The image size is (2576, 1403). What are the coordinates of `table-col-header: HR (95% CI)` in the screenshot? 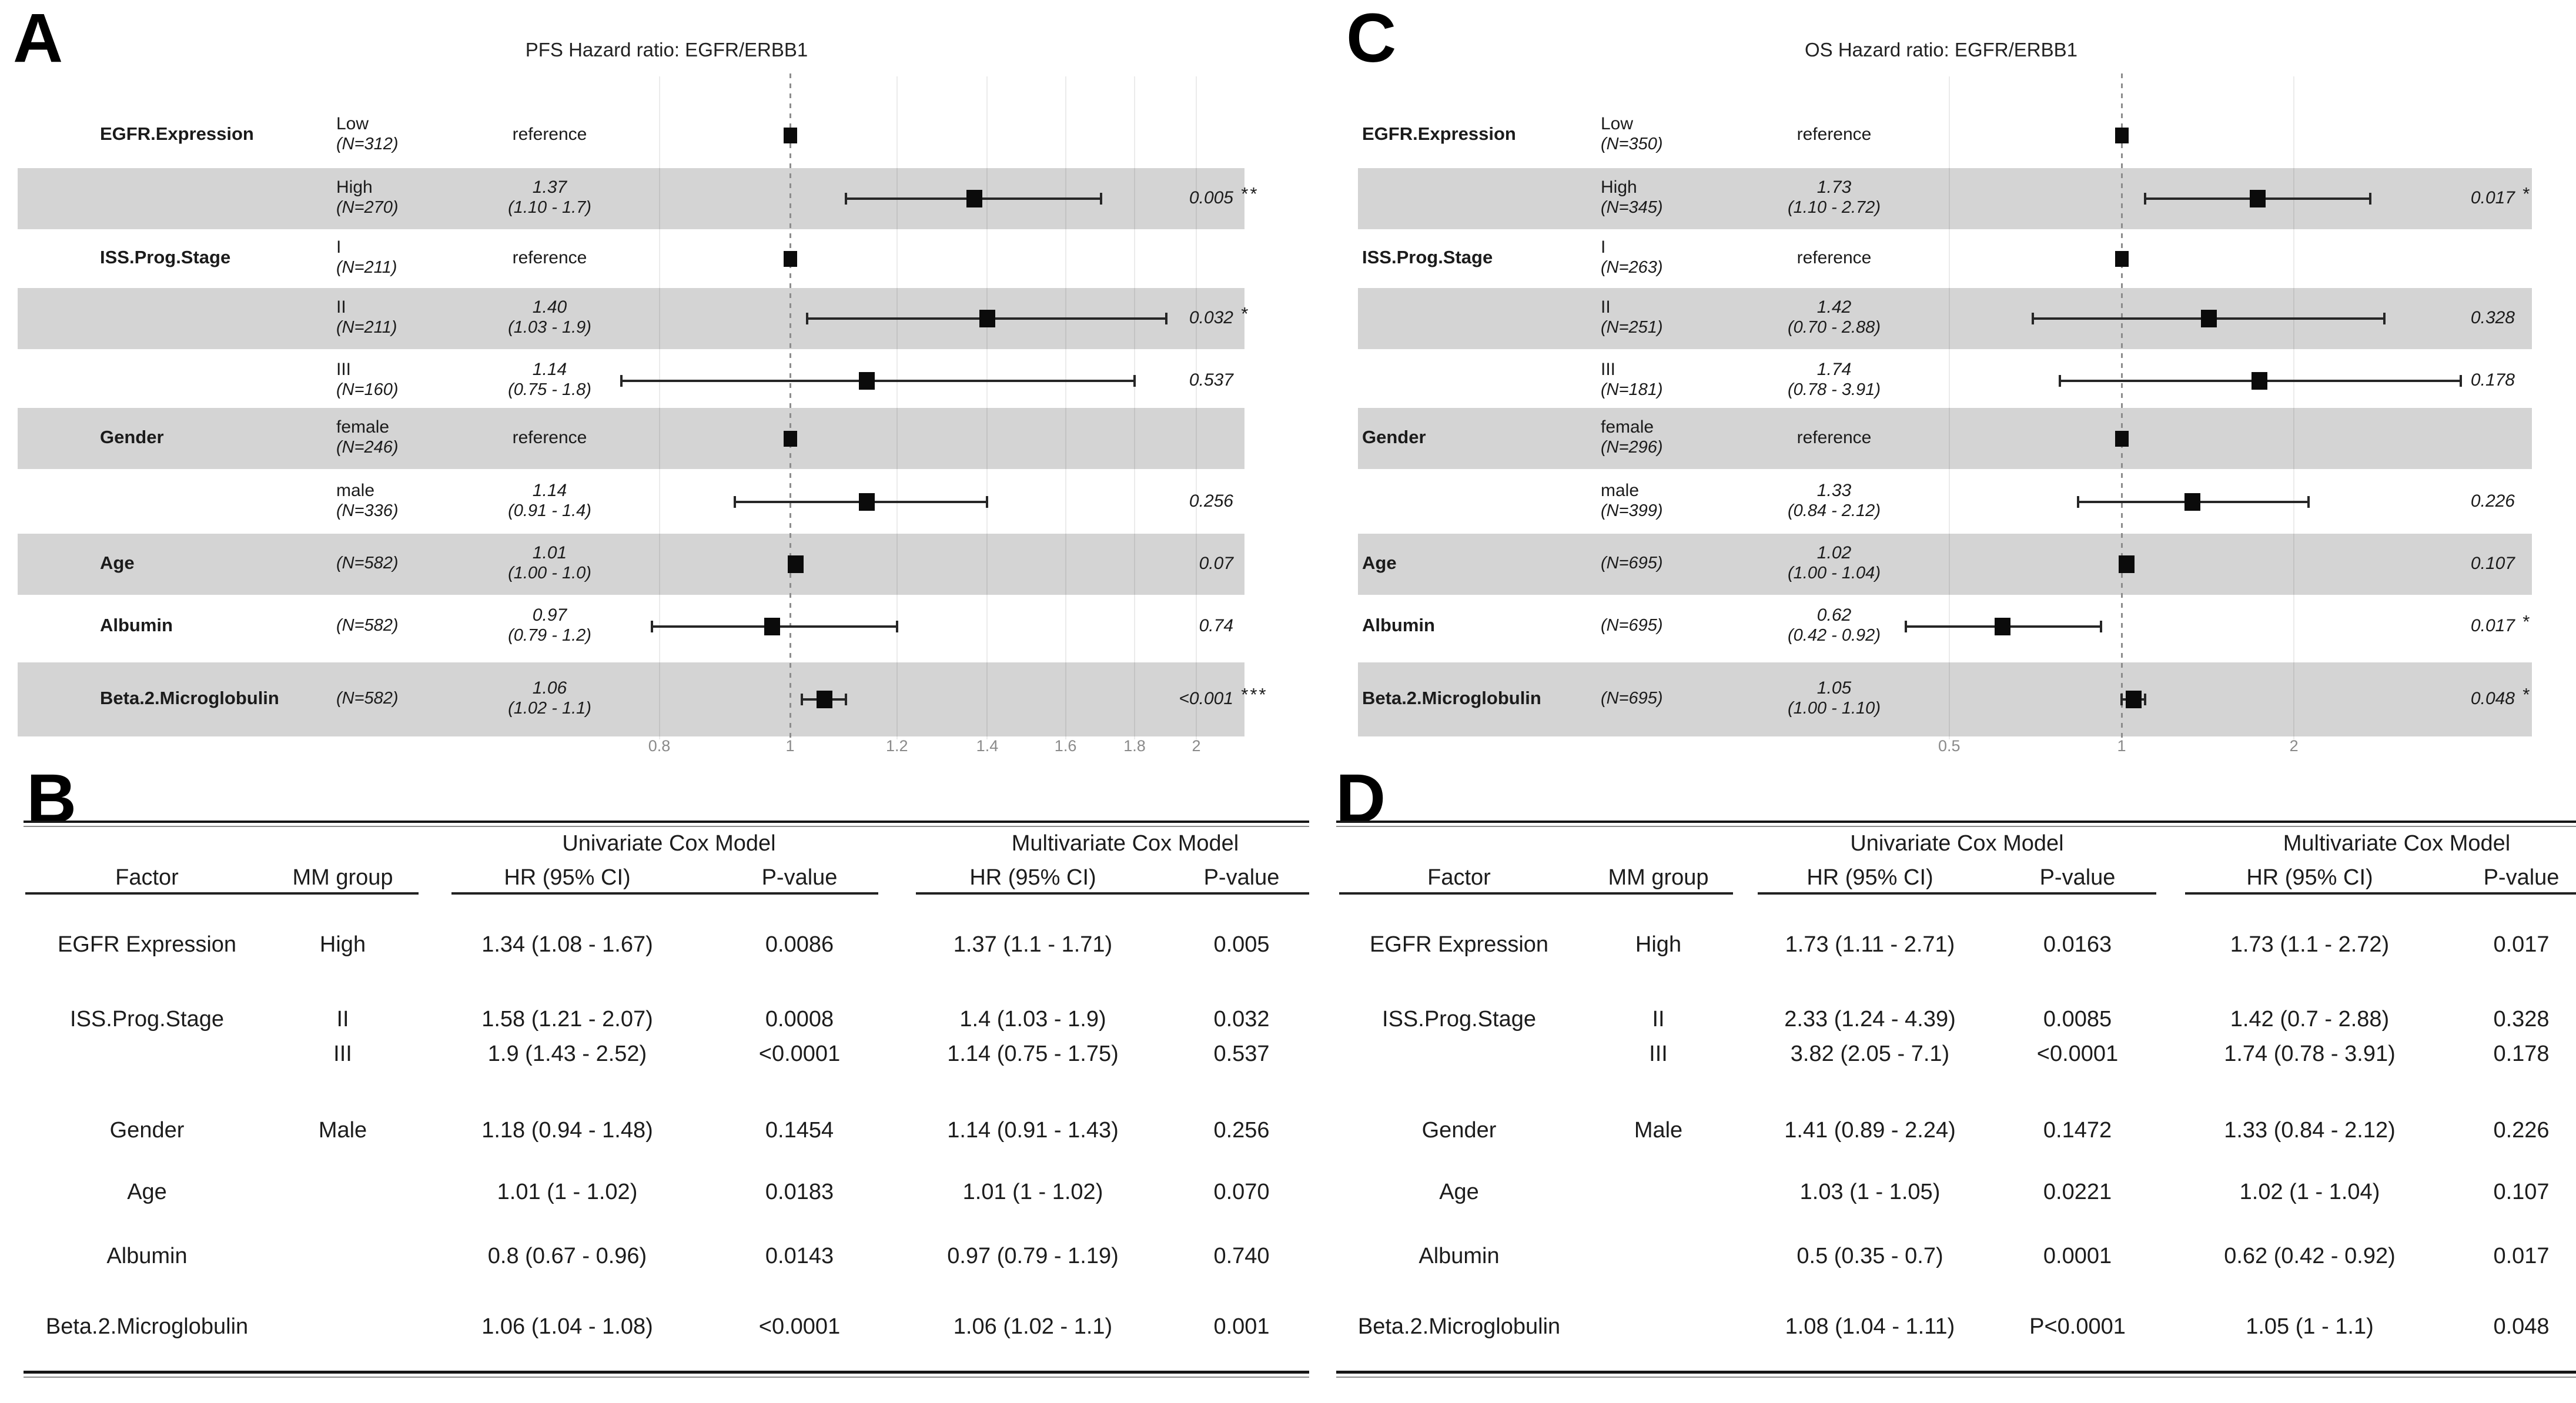 It's located at (1032, 878).